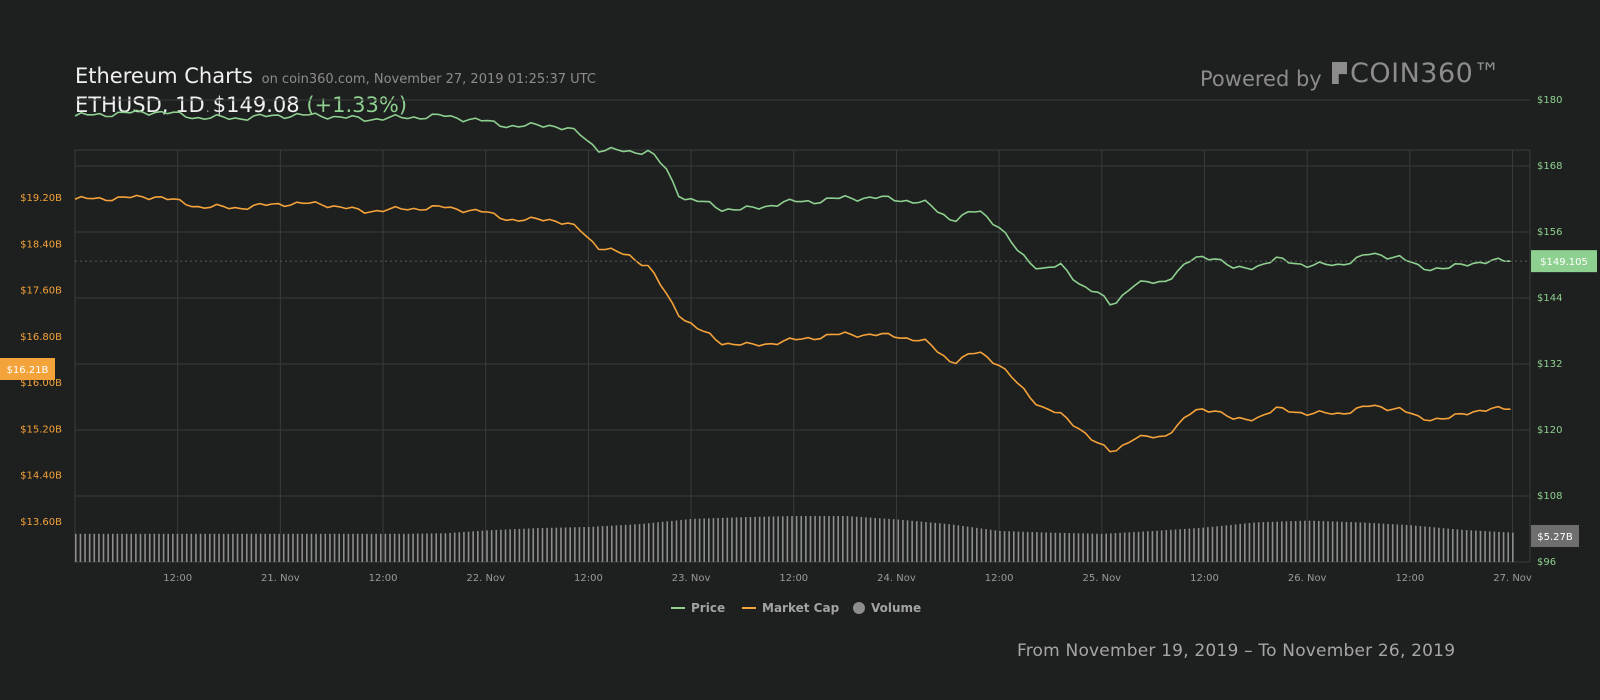  I want to click on pair-label: ETHUSD, 1D, so click(140, 105).